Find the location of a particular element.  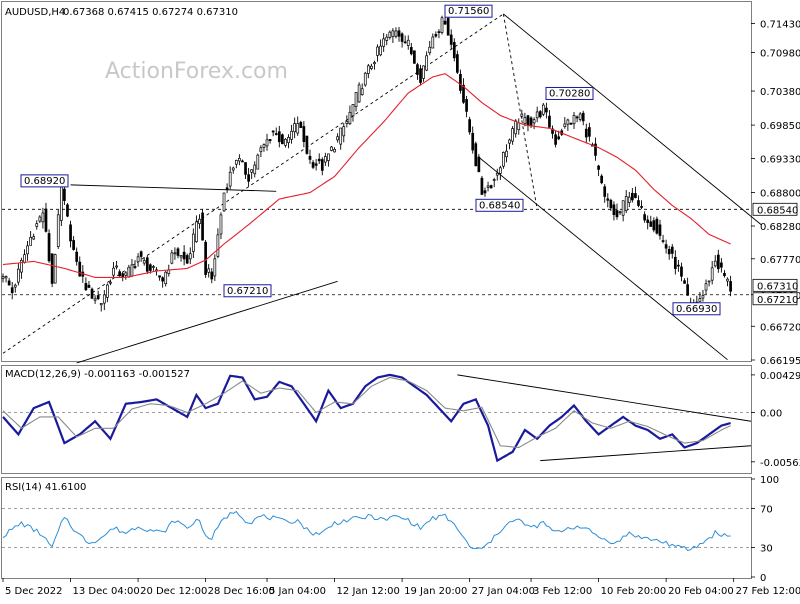

price-axis-label: 0.68280 is located at coordinates (780, 227).